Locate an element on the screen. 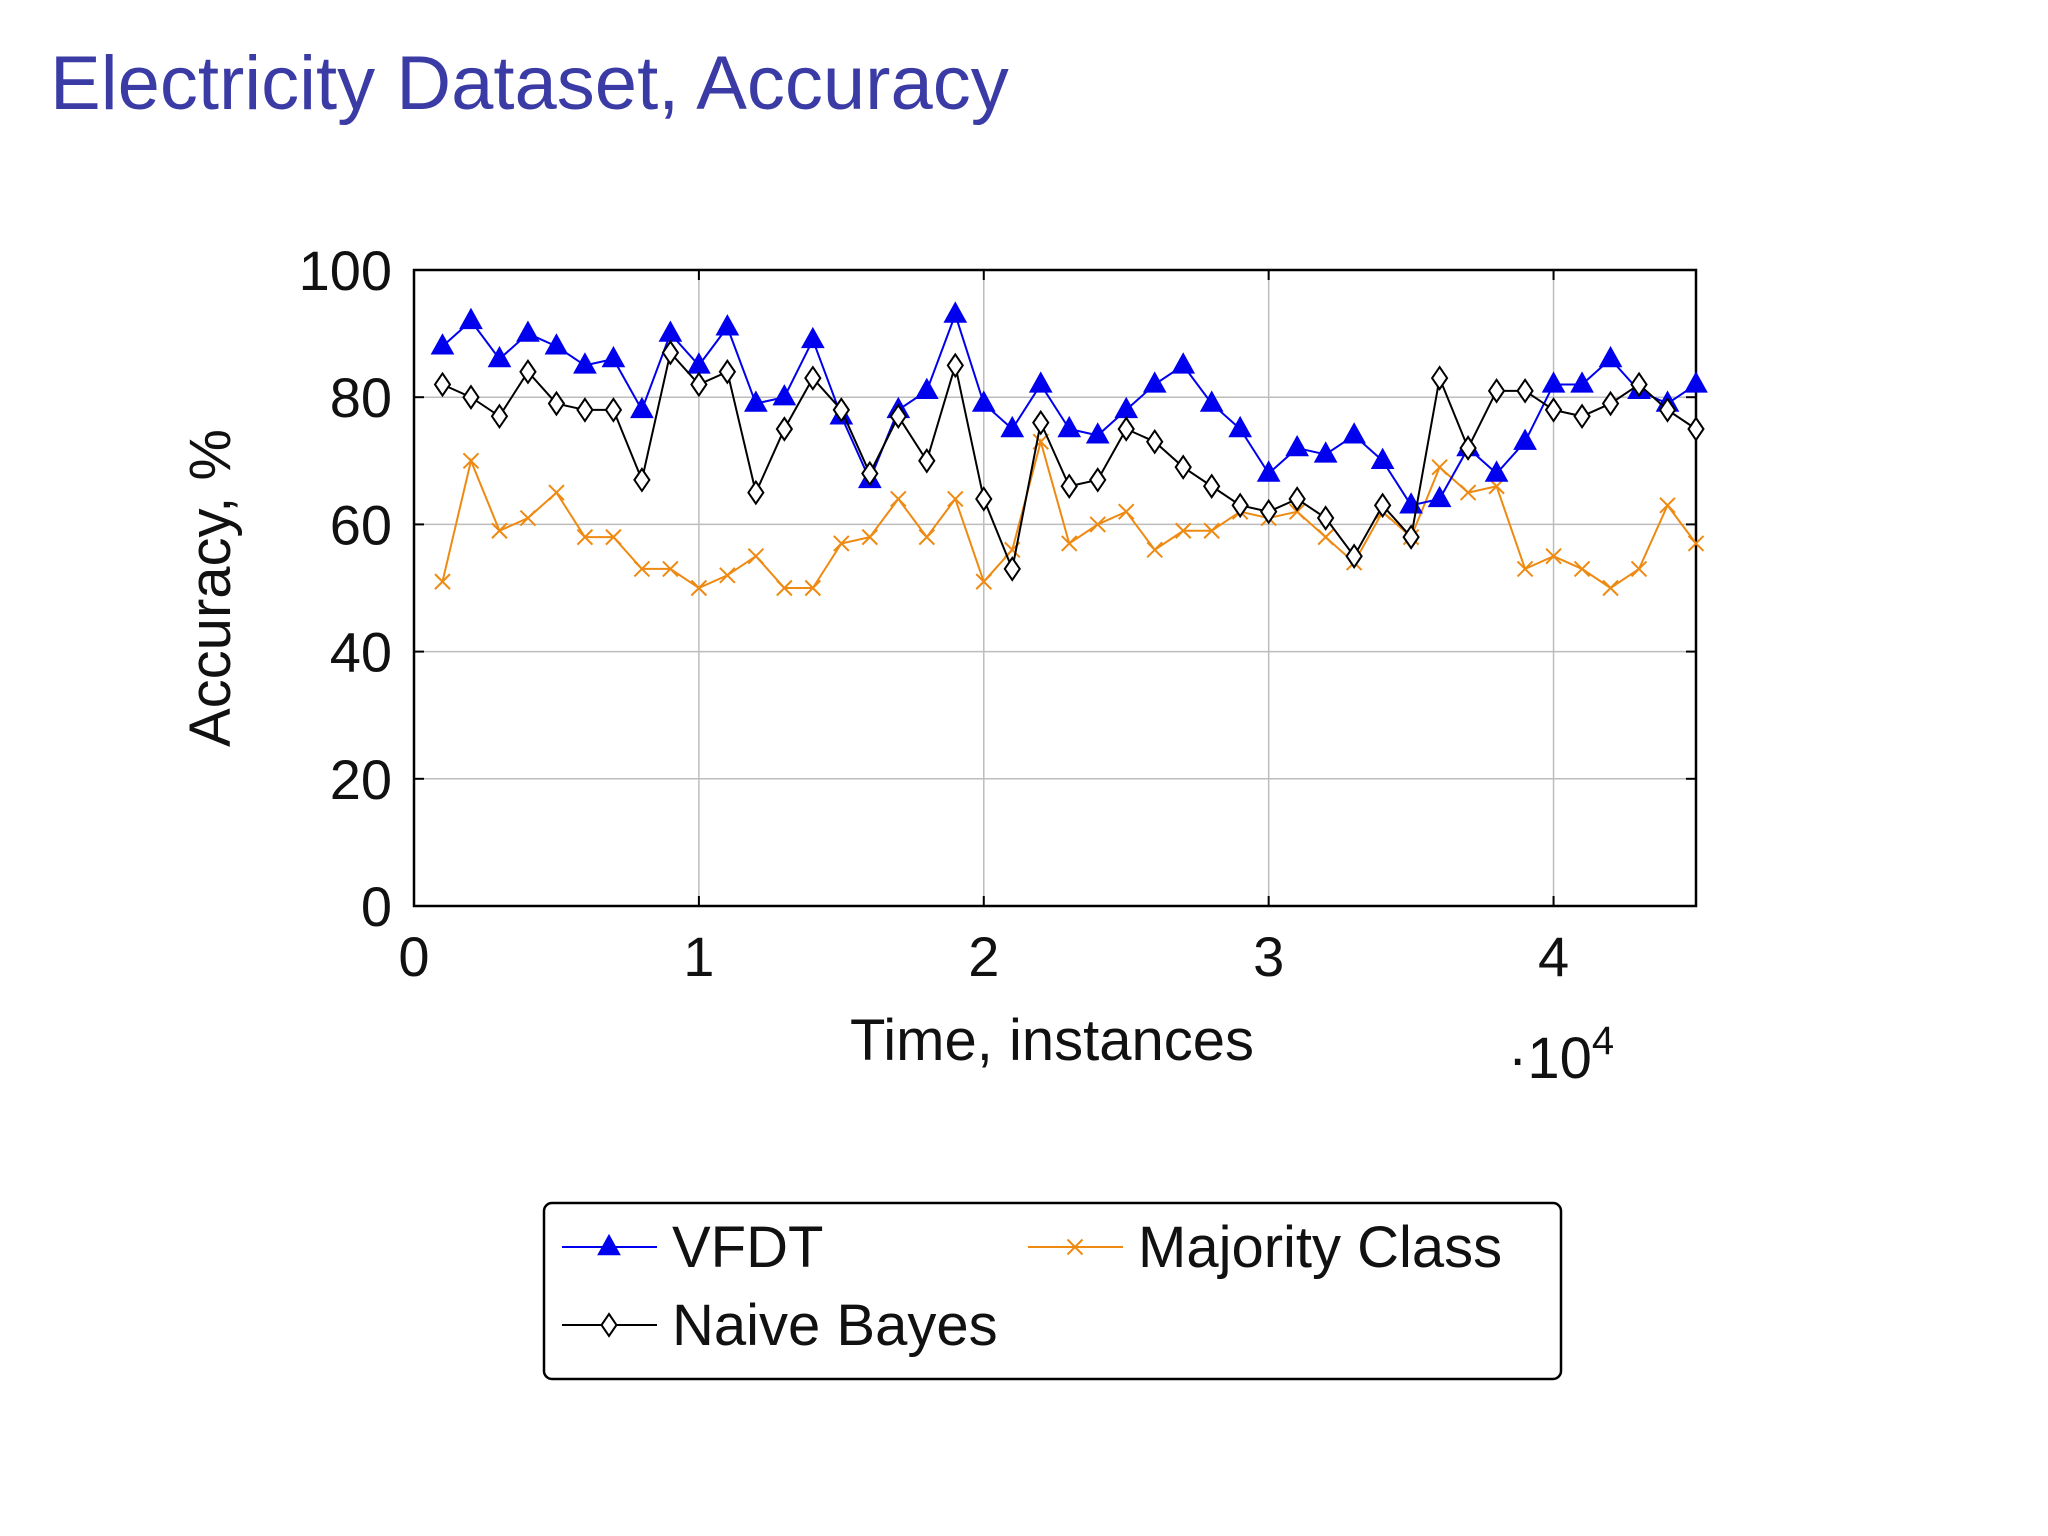 Image resolution: width=2048 pixels, height=1536 pixels. x-multiplier-exponent: 4 is located at coordinates (1603, 1041).